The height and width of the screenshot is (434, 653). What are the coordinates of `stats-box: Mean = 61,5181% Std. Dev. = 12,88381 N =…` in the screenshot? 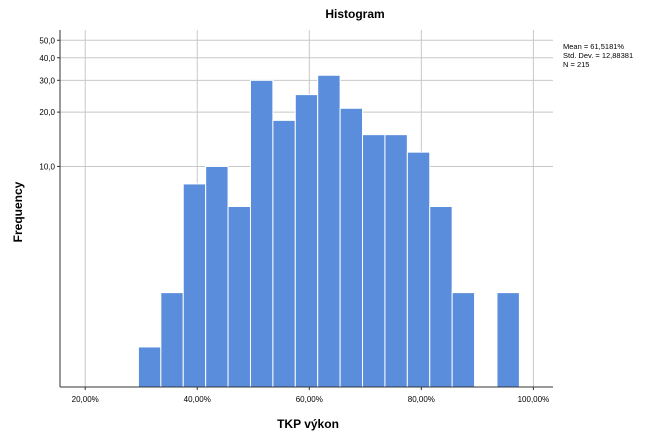 It's located at (598, 55).